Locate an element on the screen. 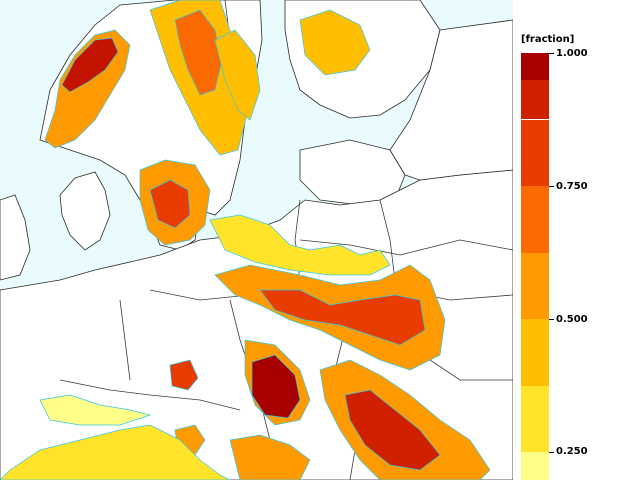 This screenshot has width=640, height=480. snow-alps-core is located at coordinates (276, 386).